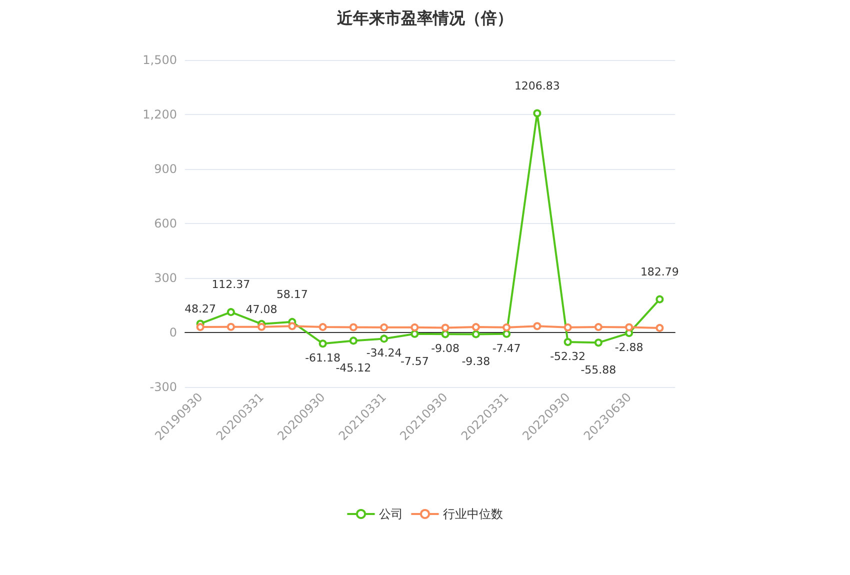 This screenshot has width=850, height=575. Describe the element at coordinates (537, 85) in the screenshot. I see `data-label: 1206.83` at that location.